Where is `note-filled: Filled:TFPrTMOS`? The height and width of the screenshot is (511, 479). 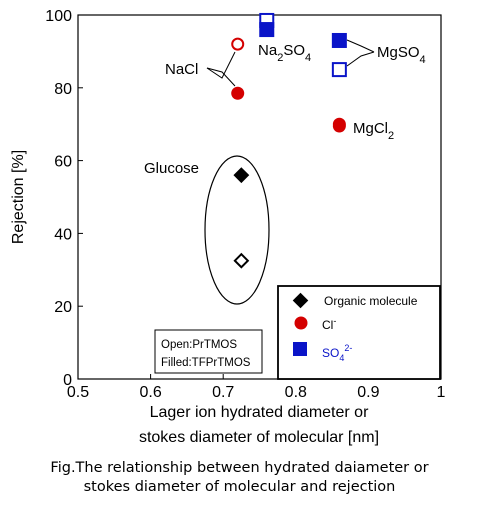
note-filled: Filled:TFPrTMOS is located at coordinates (206, 363).